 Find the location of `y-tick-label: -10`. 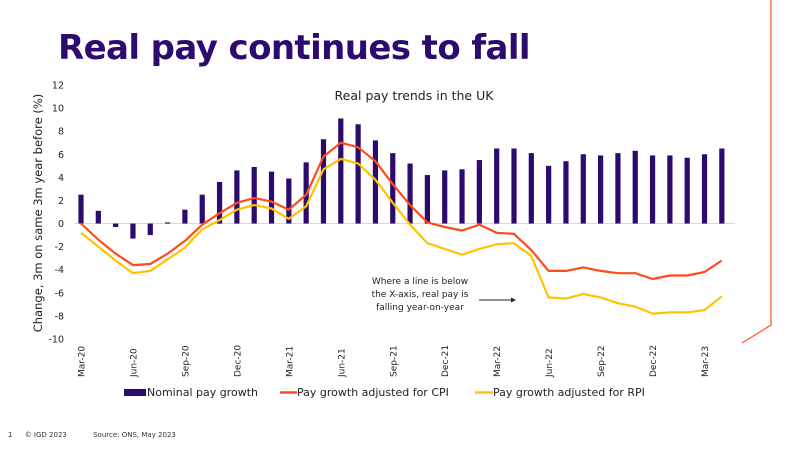

y-tick-label: -10 is located at coordinates (56, 340).